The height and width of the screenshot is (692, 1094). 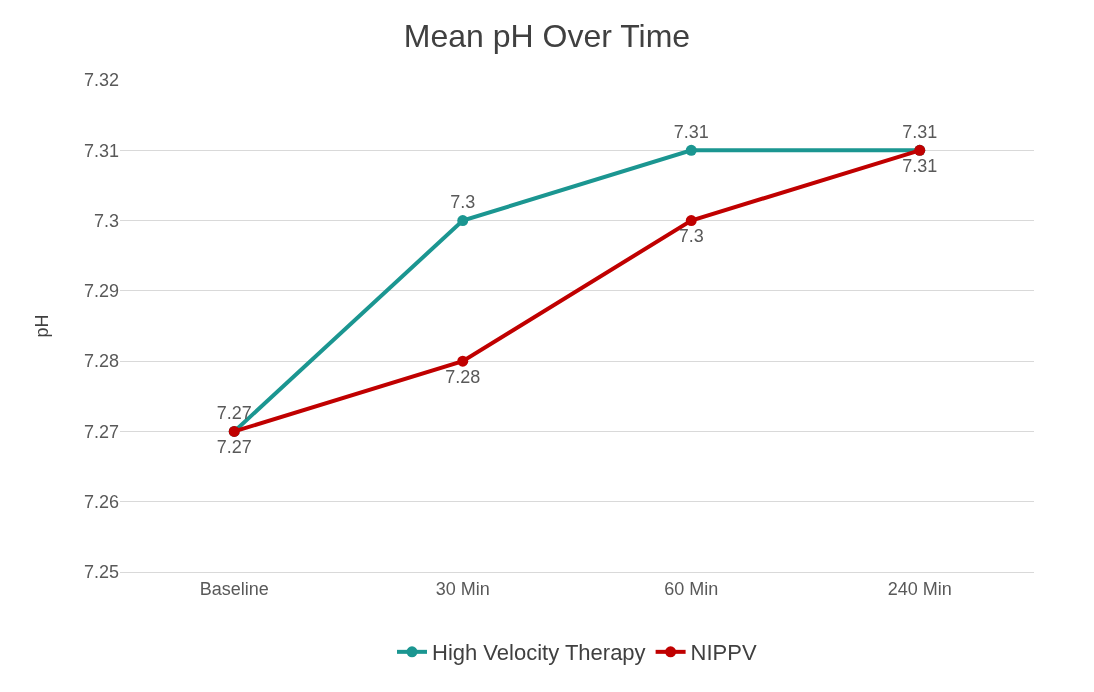 What do you see at coordinates (234, 588) in the screenshot?
I see `x-tick-label: Baseline` at bounding box center [234, 588].